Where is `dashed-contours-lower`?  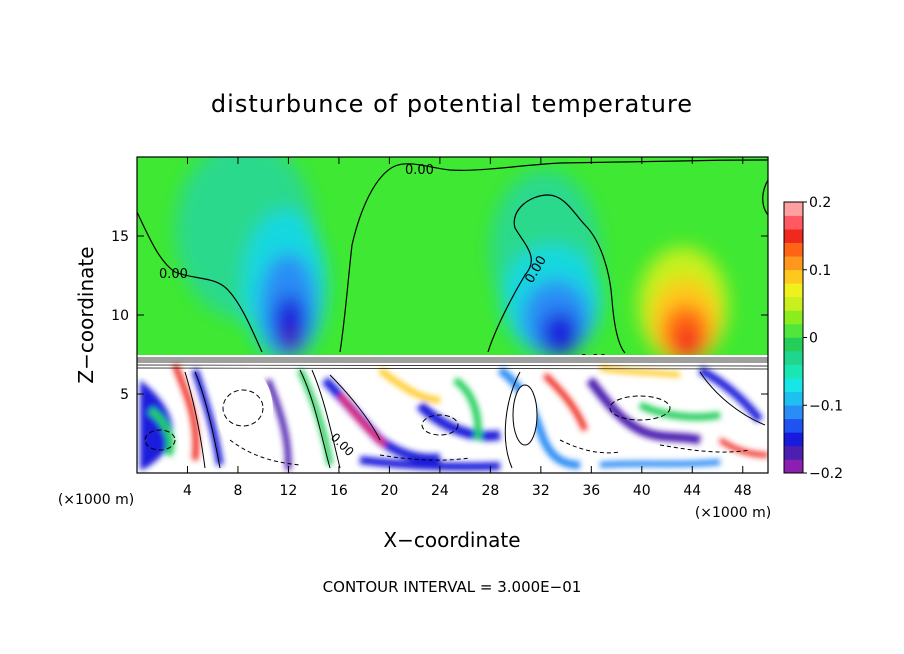
dashed-contours-lower is located at coordinates (490, 452).